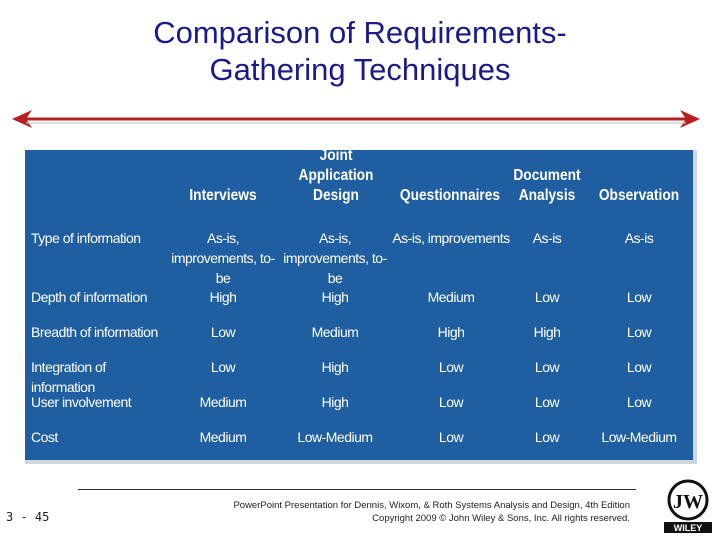 This screenshot has width=720, height=540. I want to click on header-document-analysis: Document Analysis, so click(547, 185).